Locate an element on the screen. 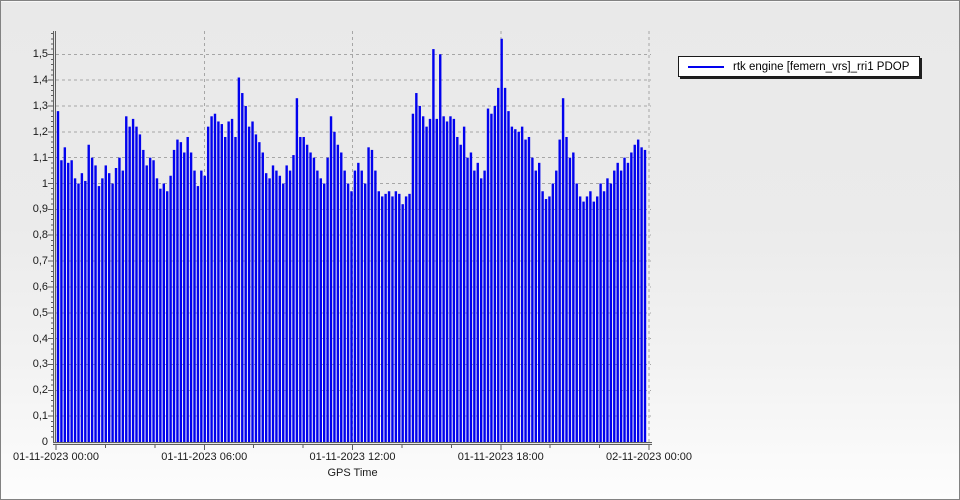 Image resolution: width=960 pixels, height=500 pixels. y-axis-tick-label: 0,2 is located at coordinates (40, 390).